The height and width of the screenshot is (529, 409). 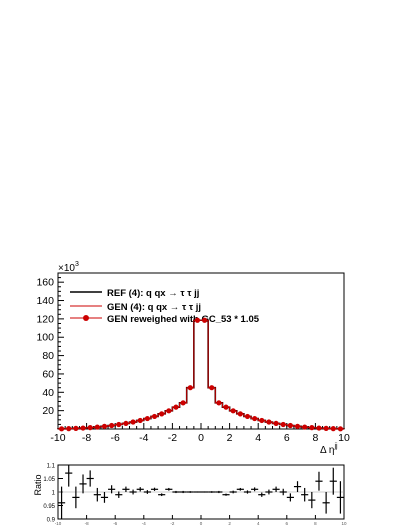 What do you see at coordinates (57, 438) in the screenshot?
I see `x-tick-label: -10` at bounding box center [57, 438].